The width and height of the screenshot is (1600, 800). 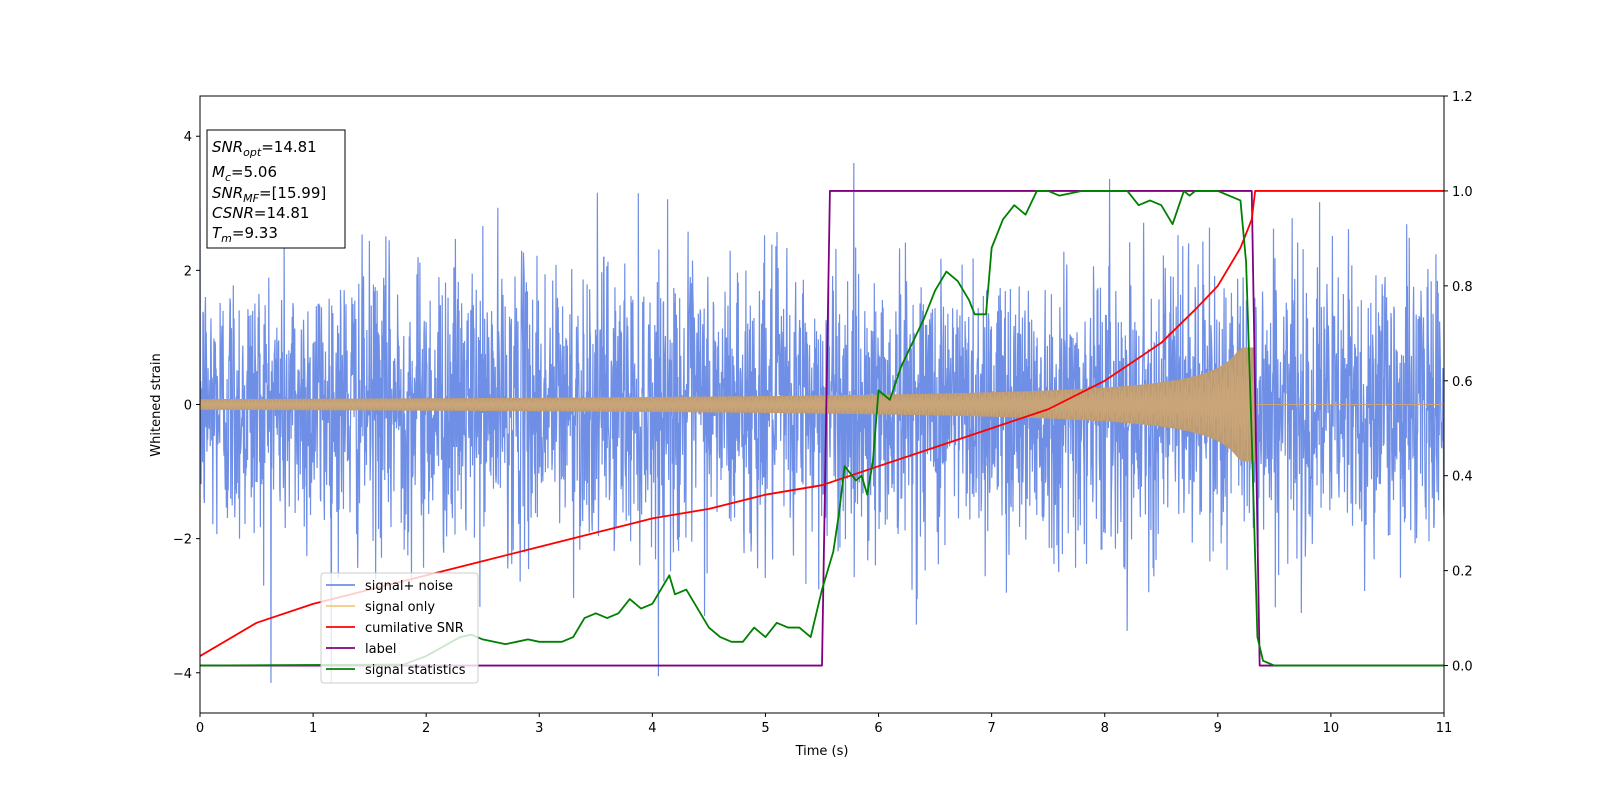 I want to click on y-axis-left: −4 −2 0 2 4, so click(x=186, y=406).